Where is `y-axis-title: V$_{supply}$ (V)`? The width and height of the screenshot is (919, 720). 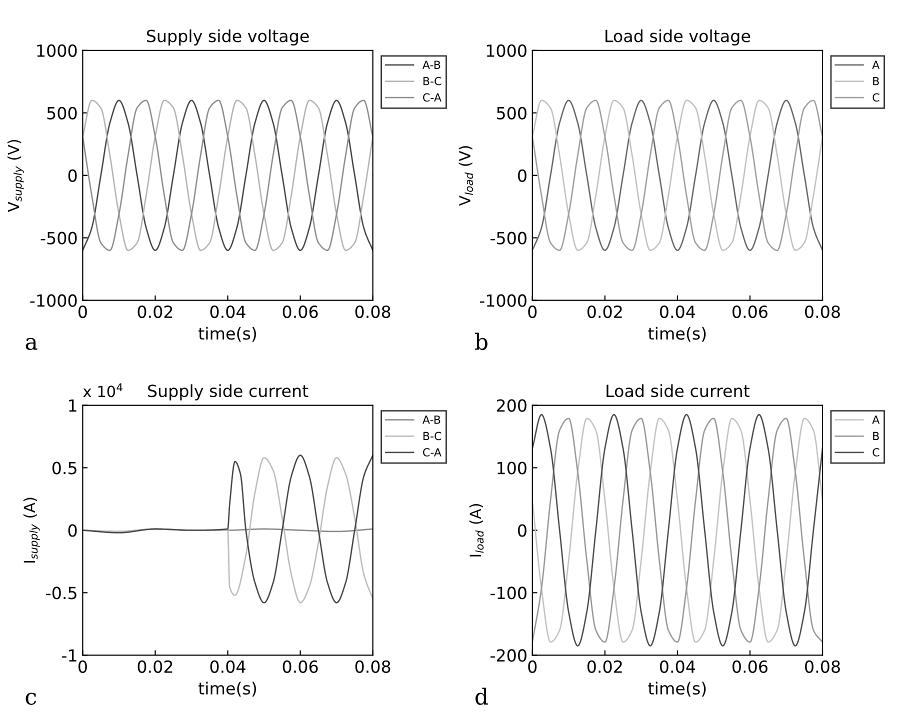
y-axis-title: V$_{supply}$ (V) is located at coordinates (16, 176).